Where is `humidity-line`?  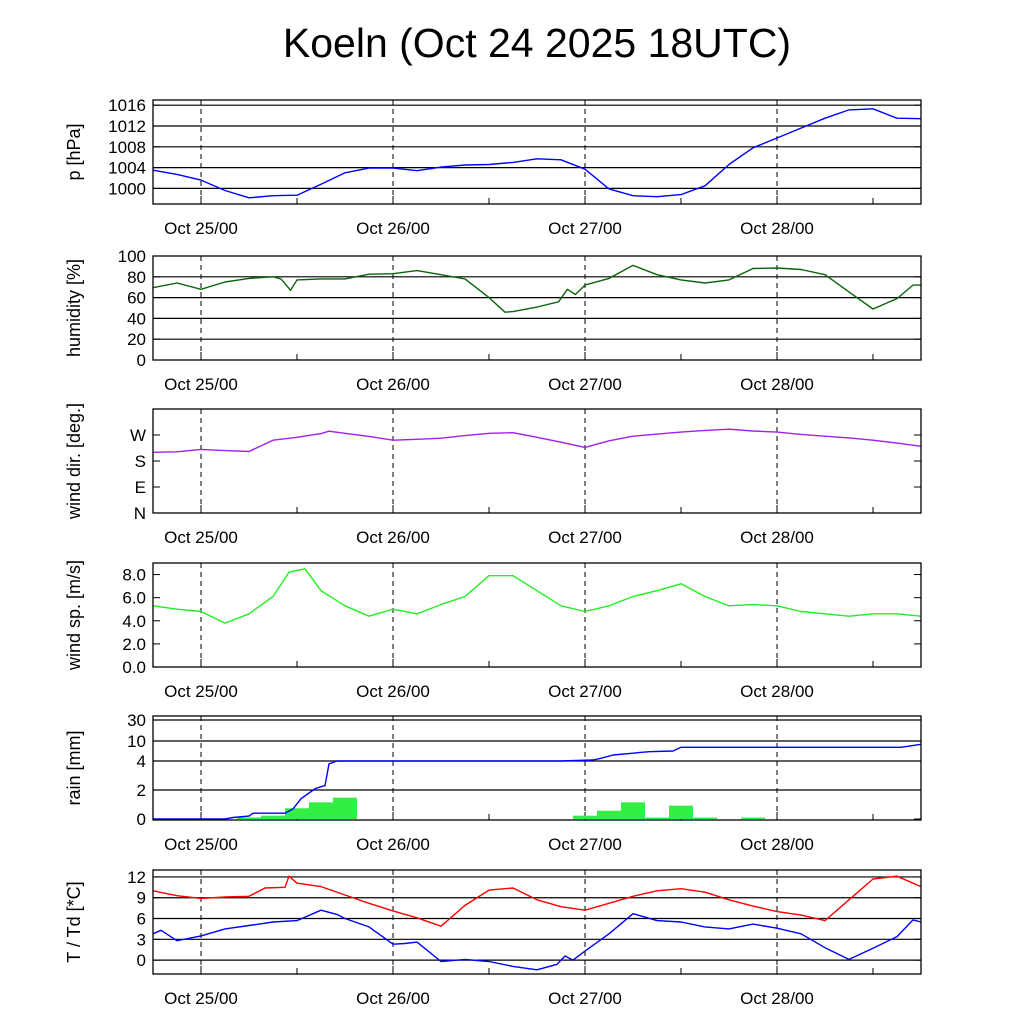
humidity-line is located at coordinates (536, 288).